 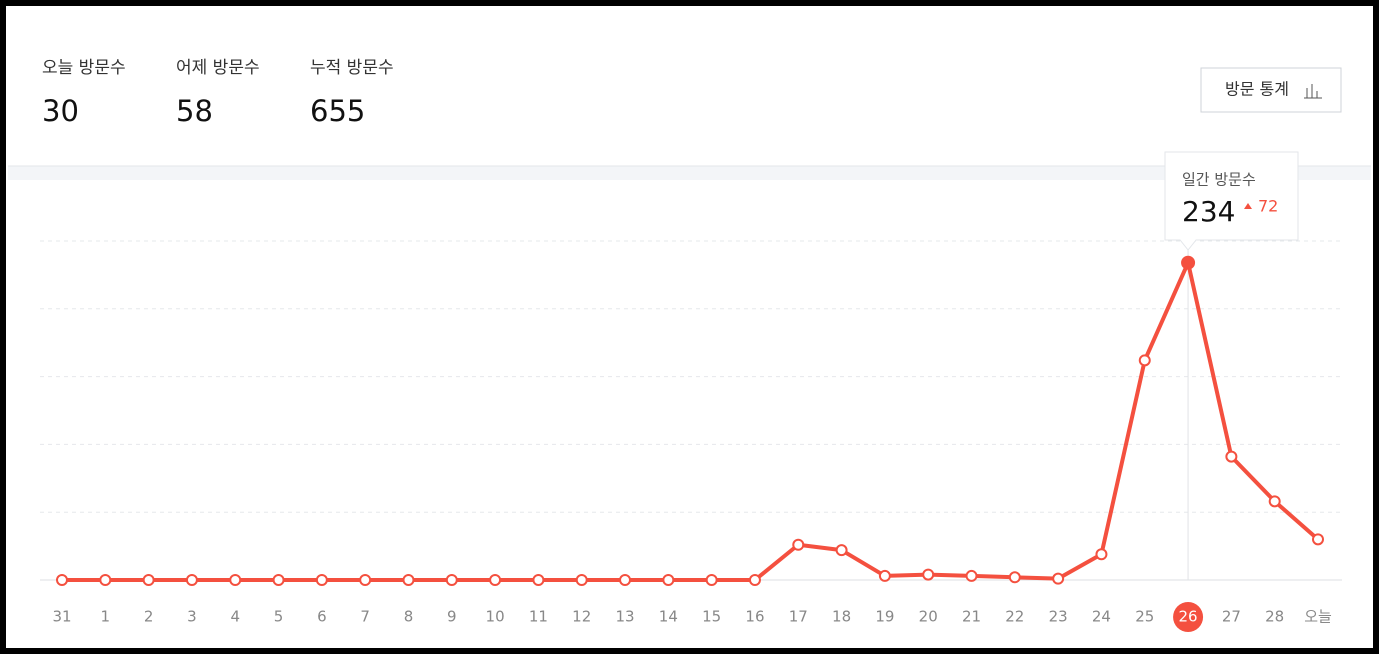 I want to click on x-tick-label: 8, so click(x=409, y=617).